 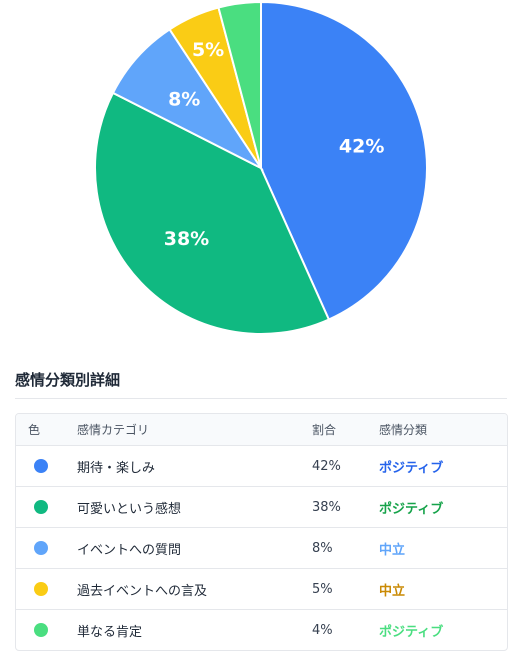 What do you see at coordinates (186, 239) in the screenshot?
I see `pie-slice-label: 38%` at bounding box center [186, 239].